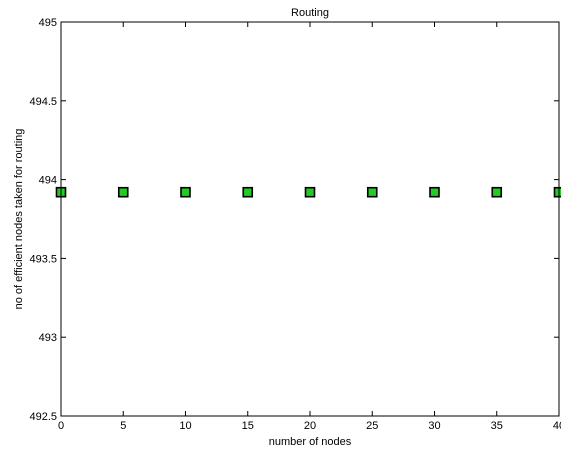 The image size is (561, 450). Describe the element at coordinates (372, 426) in the screenshot. I see `x-tick-label: 25` at that location.